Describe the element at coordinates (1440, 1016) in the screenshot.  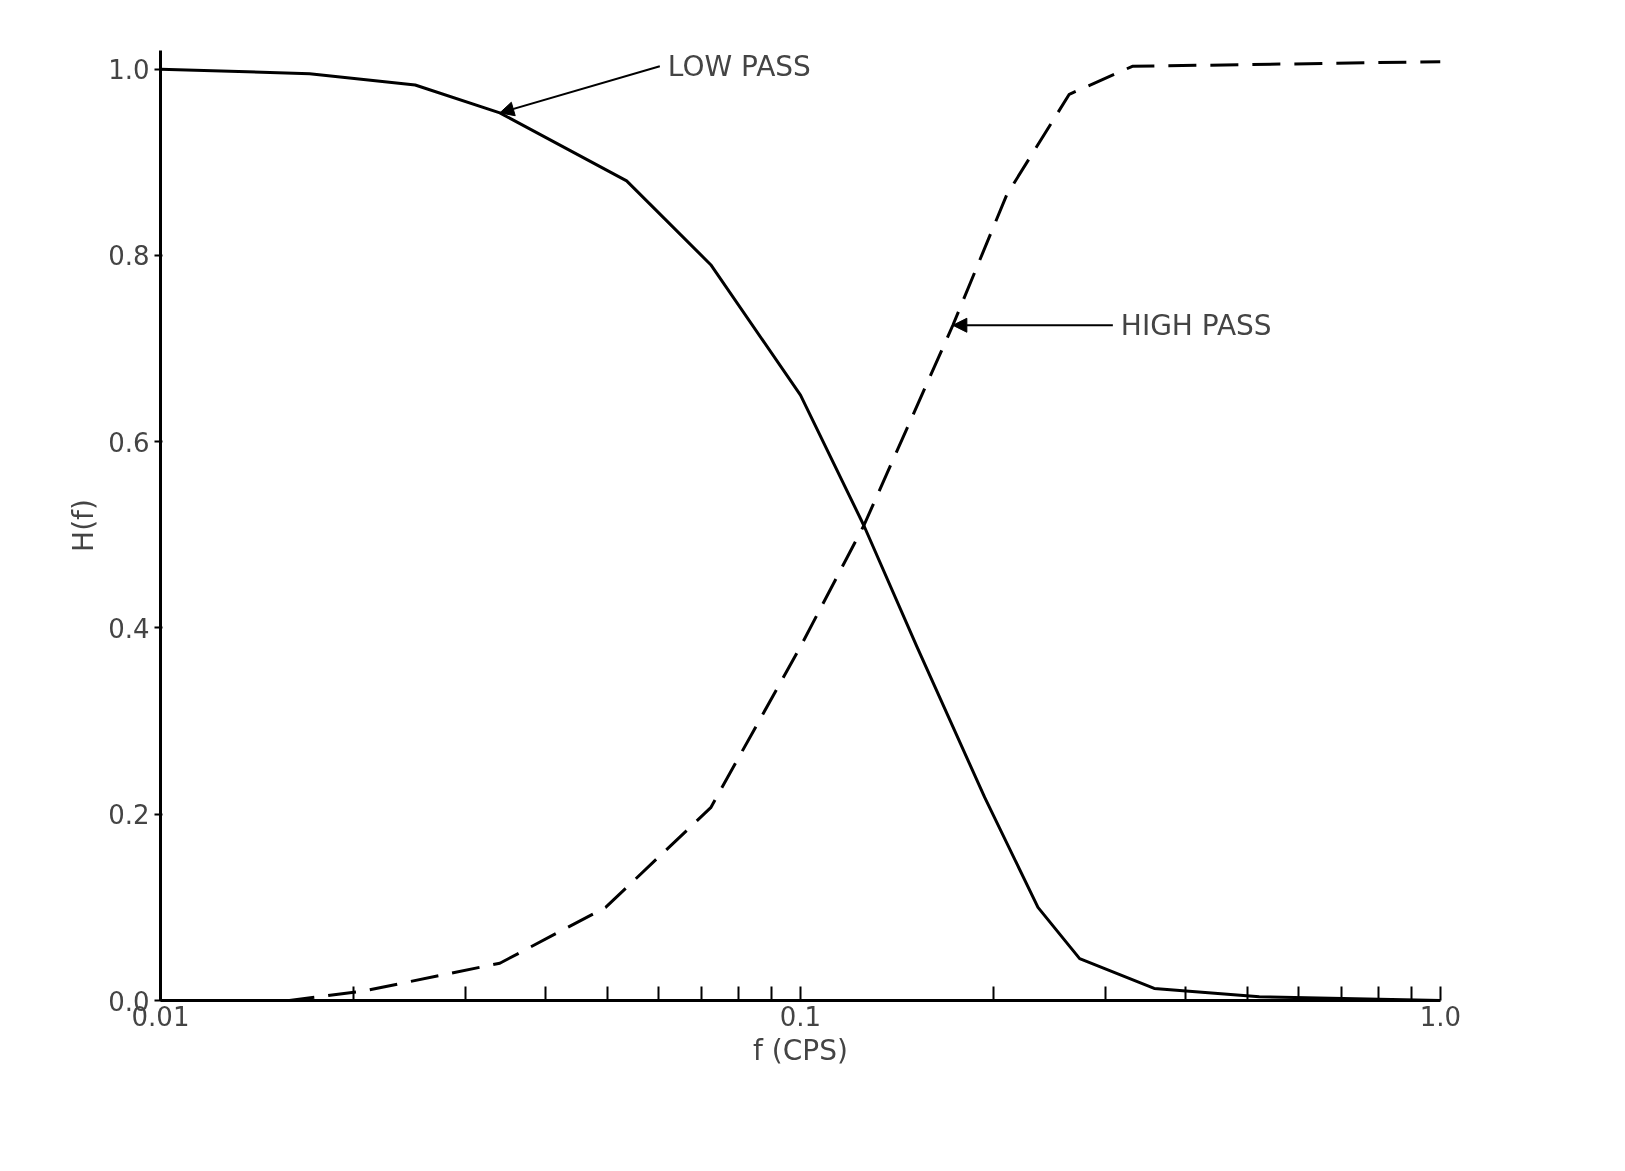
I see `x-tick-label: 1.0` at that location.